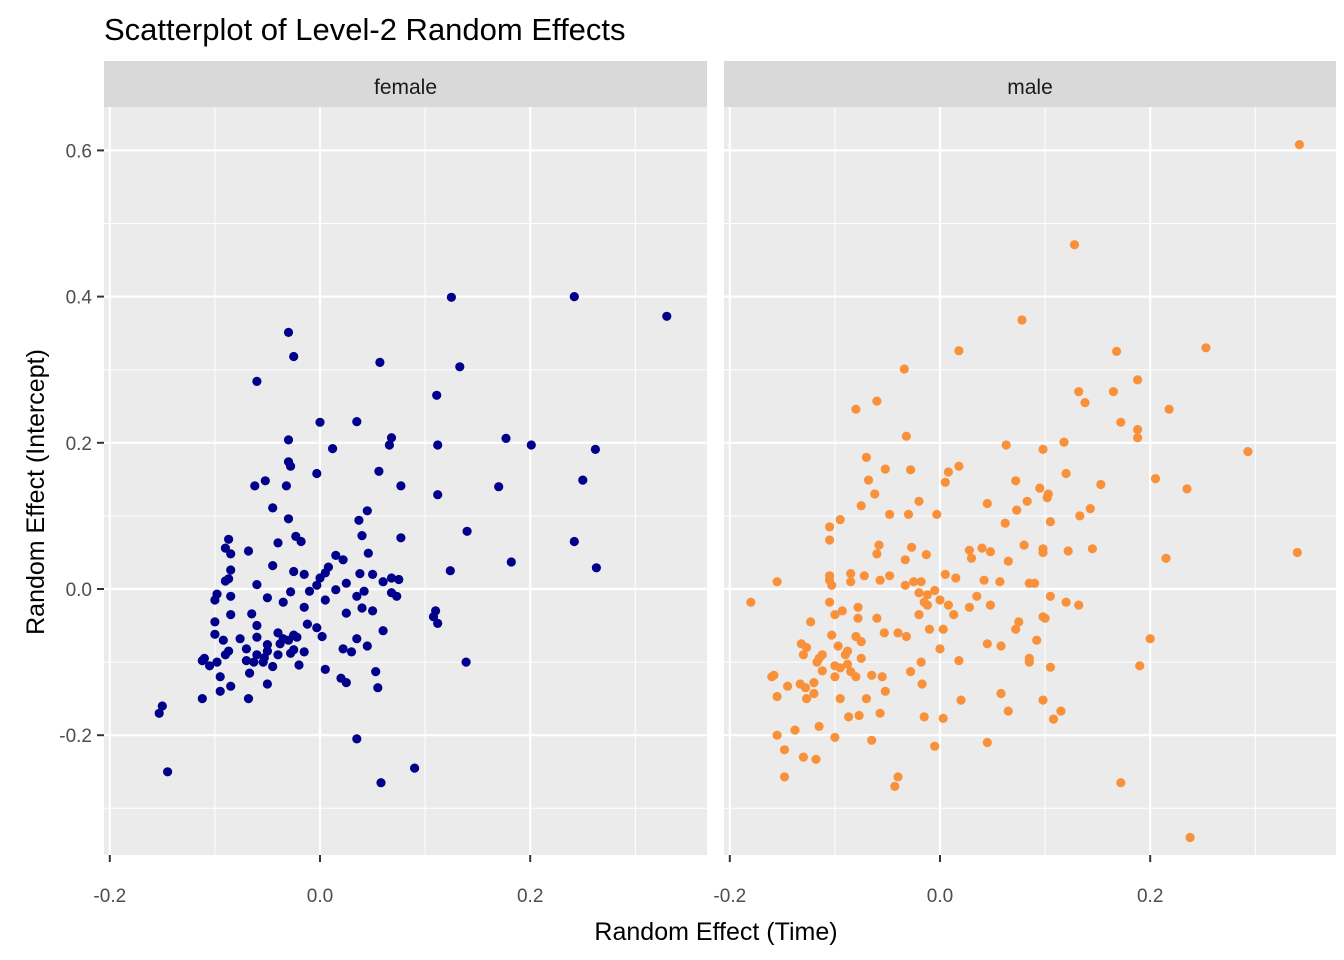 The image size is (1344, 960). Describe the element at coordinates (79, 151) in the screenshot. I see `y-tick-label: 0.6` at that location.